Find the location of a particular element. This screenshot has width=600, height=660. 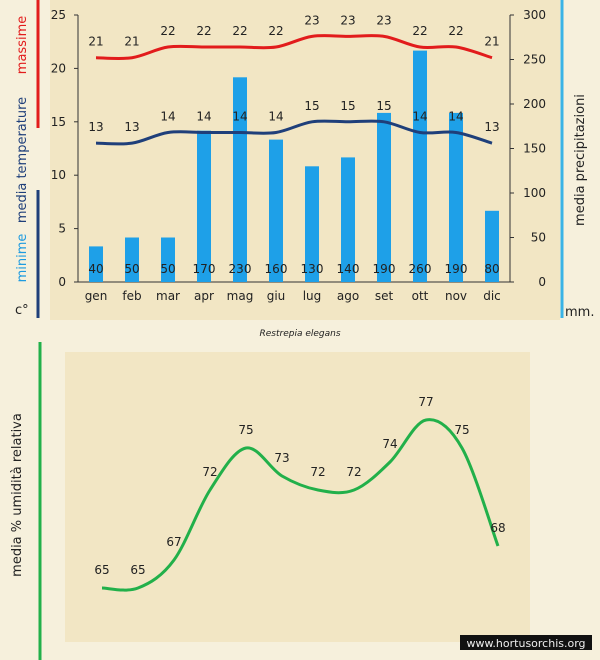

x-tick-label: set is located at coordinates (384, 296).